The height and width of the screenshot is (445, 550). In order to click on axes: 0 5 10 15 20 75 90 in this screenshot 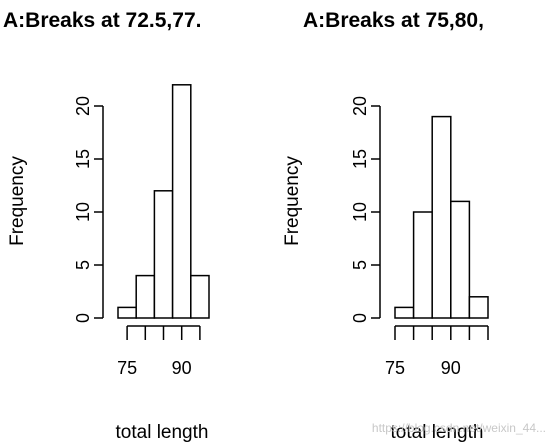, I will do `click(137, 237)`.